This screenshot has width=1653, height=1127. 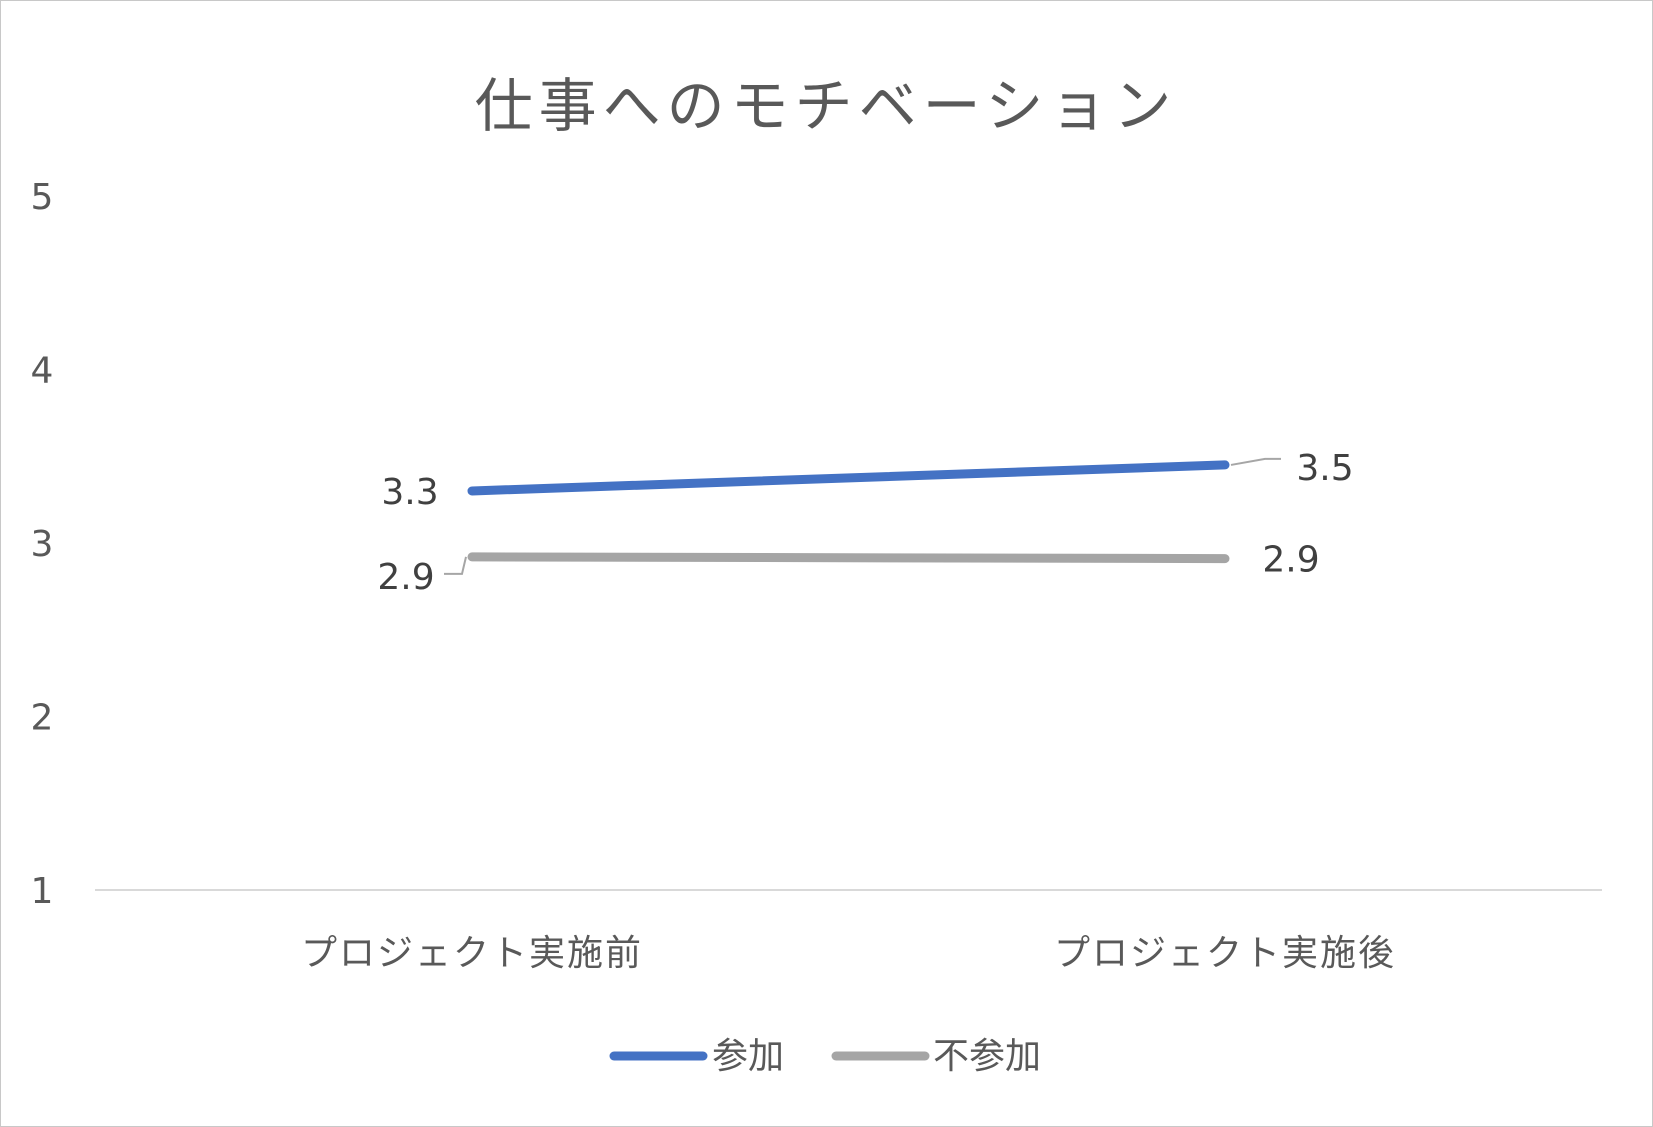 I want to click on data-label: 3.3, so click(x=409, y=492).